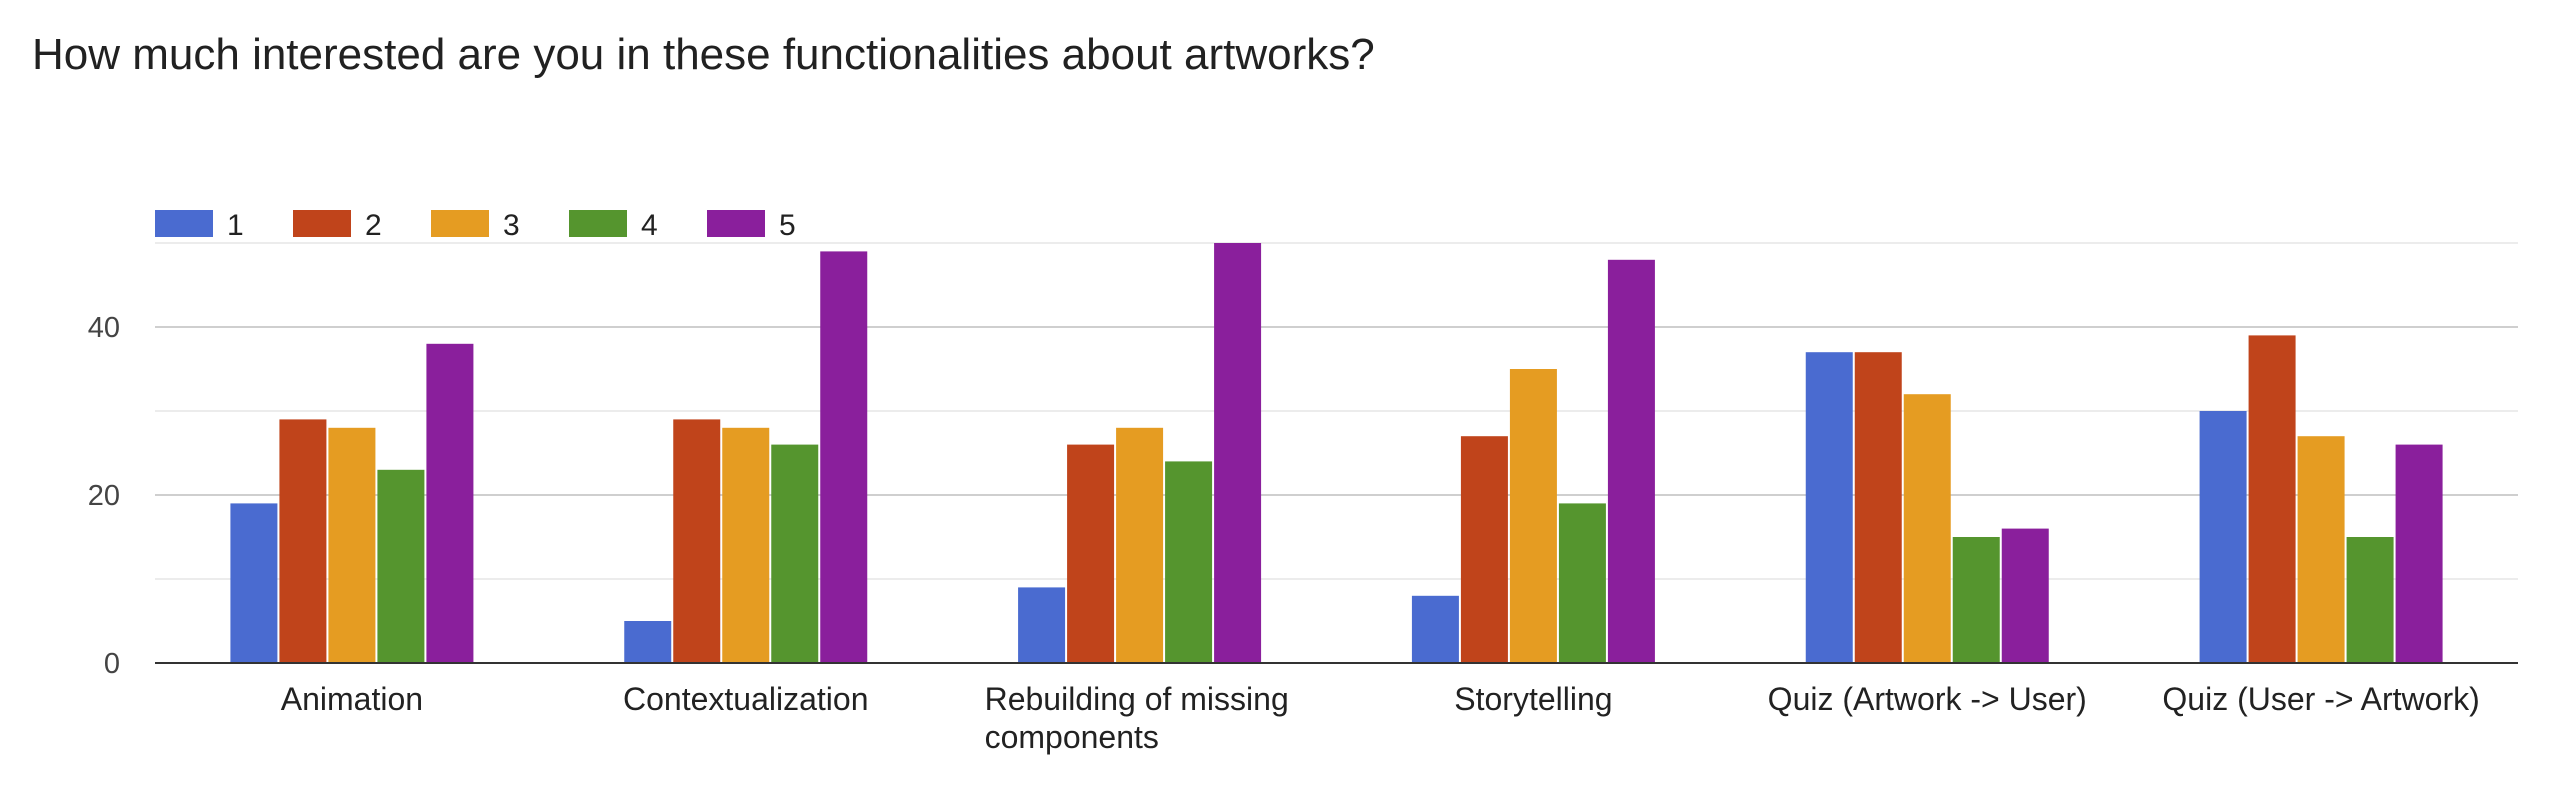 This screenshot has height=791, width=2573. I want to click on legend-label-5: 5, so click(787, 225).